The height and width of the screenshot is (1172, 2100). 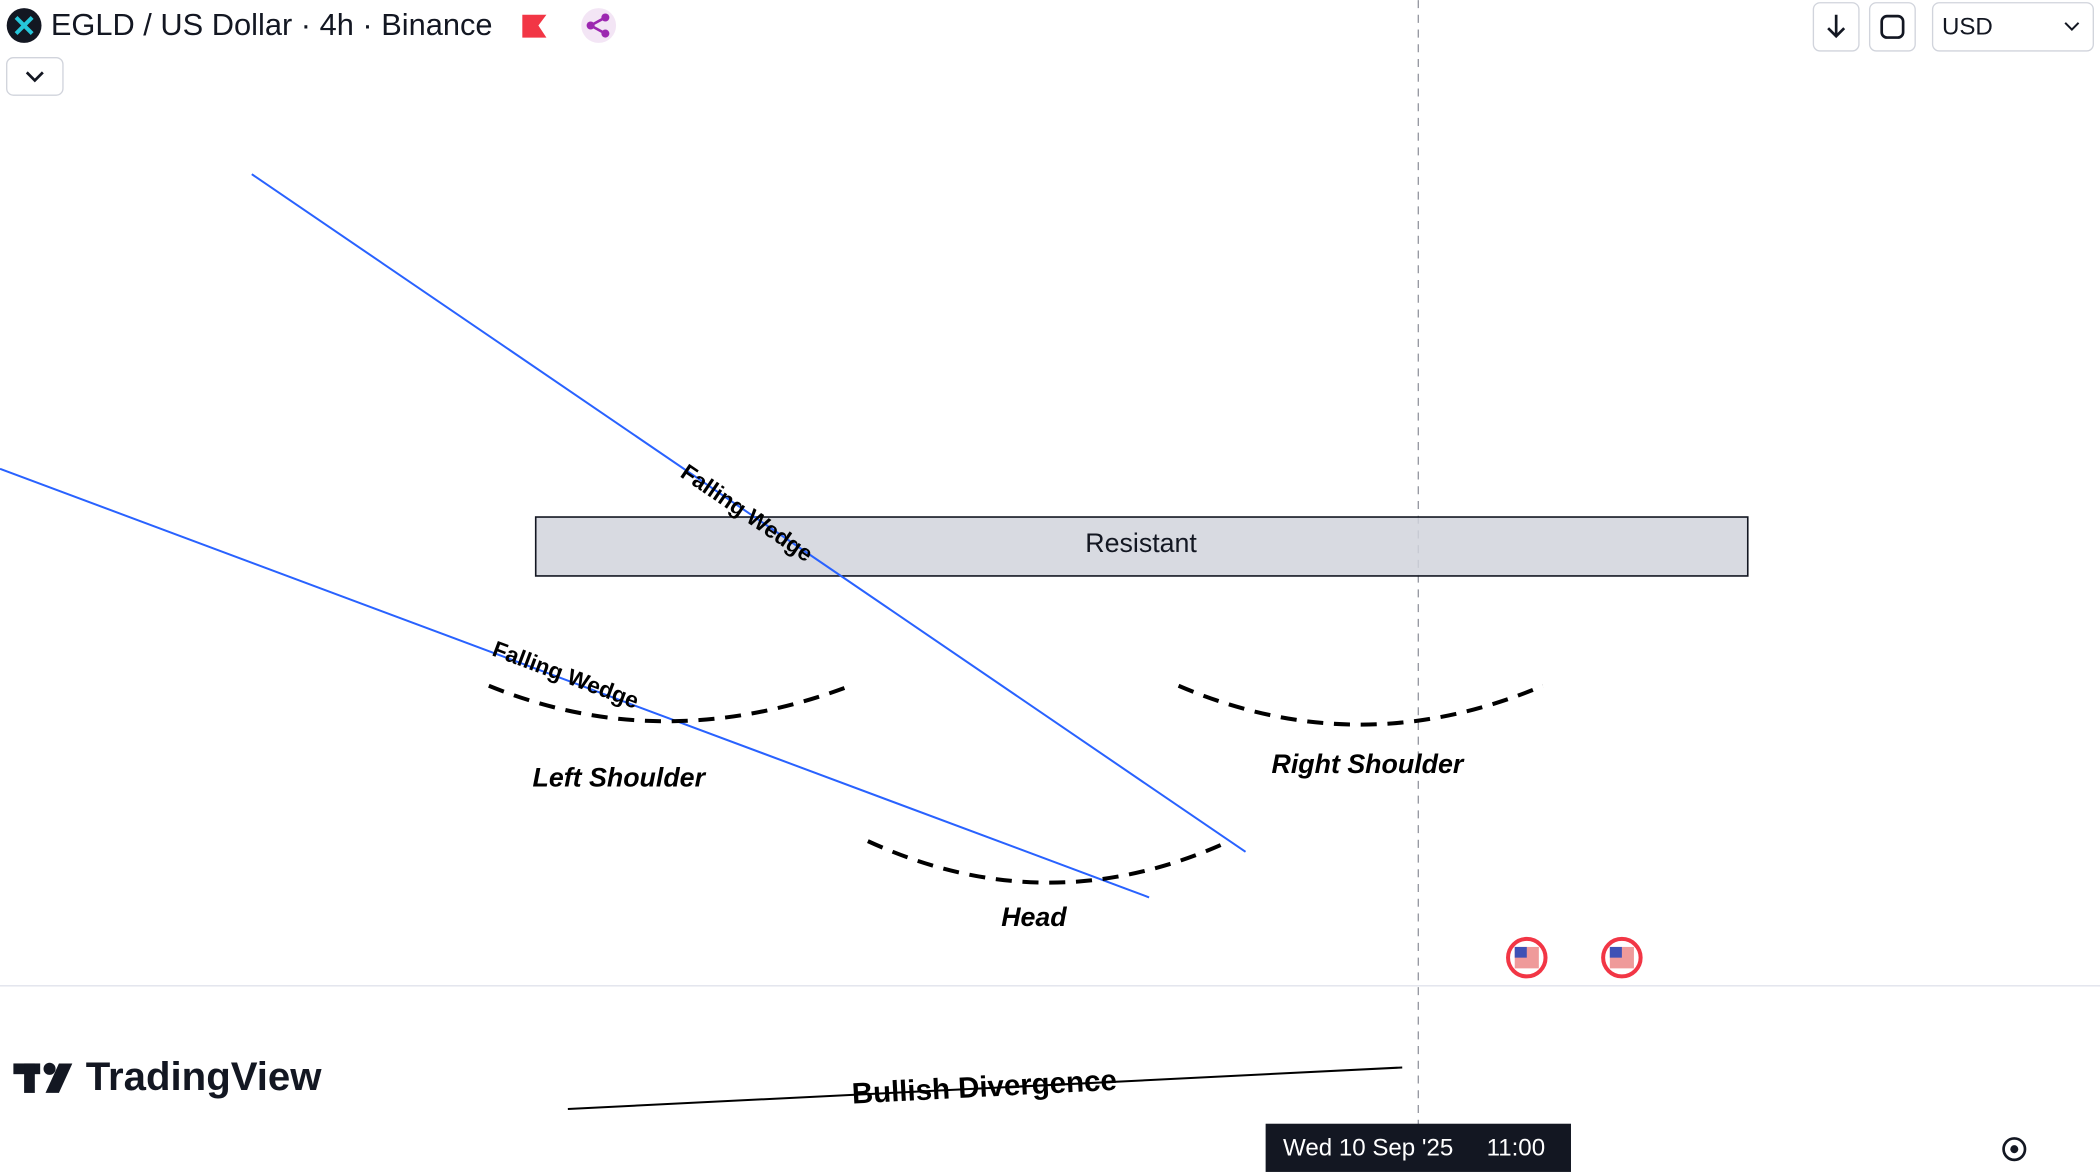 What do you see at coordinates (204, 1076) in the screenshot?
I see `brand-text: TradingView` at bounding box center [204, 1076].